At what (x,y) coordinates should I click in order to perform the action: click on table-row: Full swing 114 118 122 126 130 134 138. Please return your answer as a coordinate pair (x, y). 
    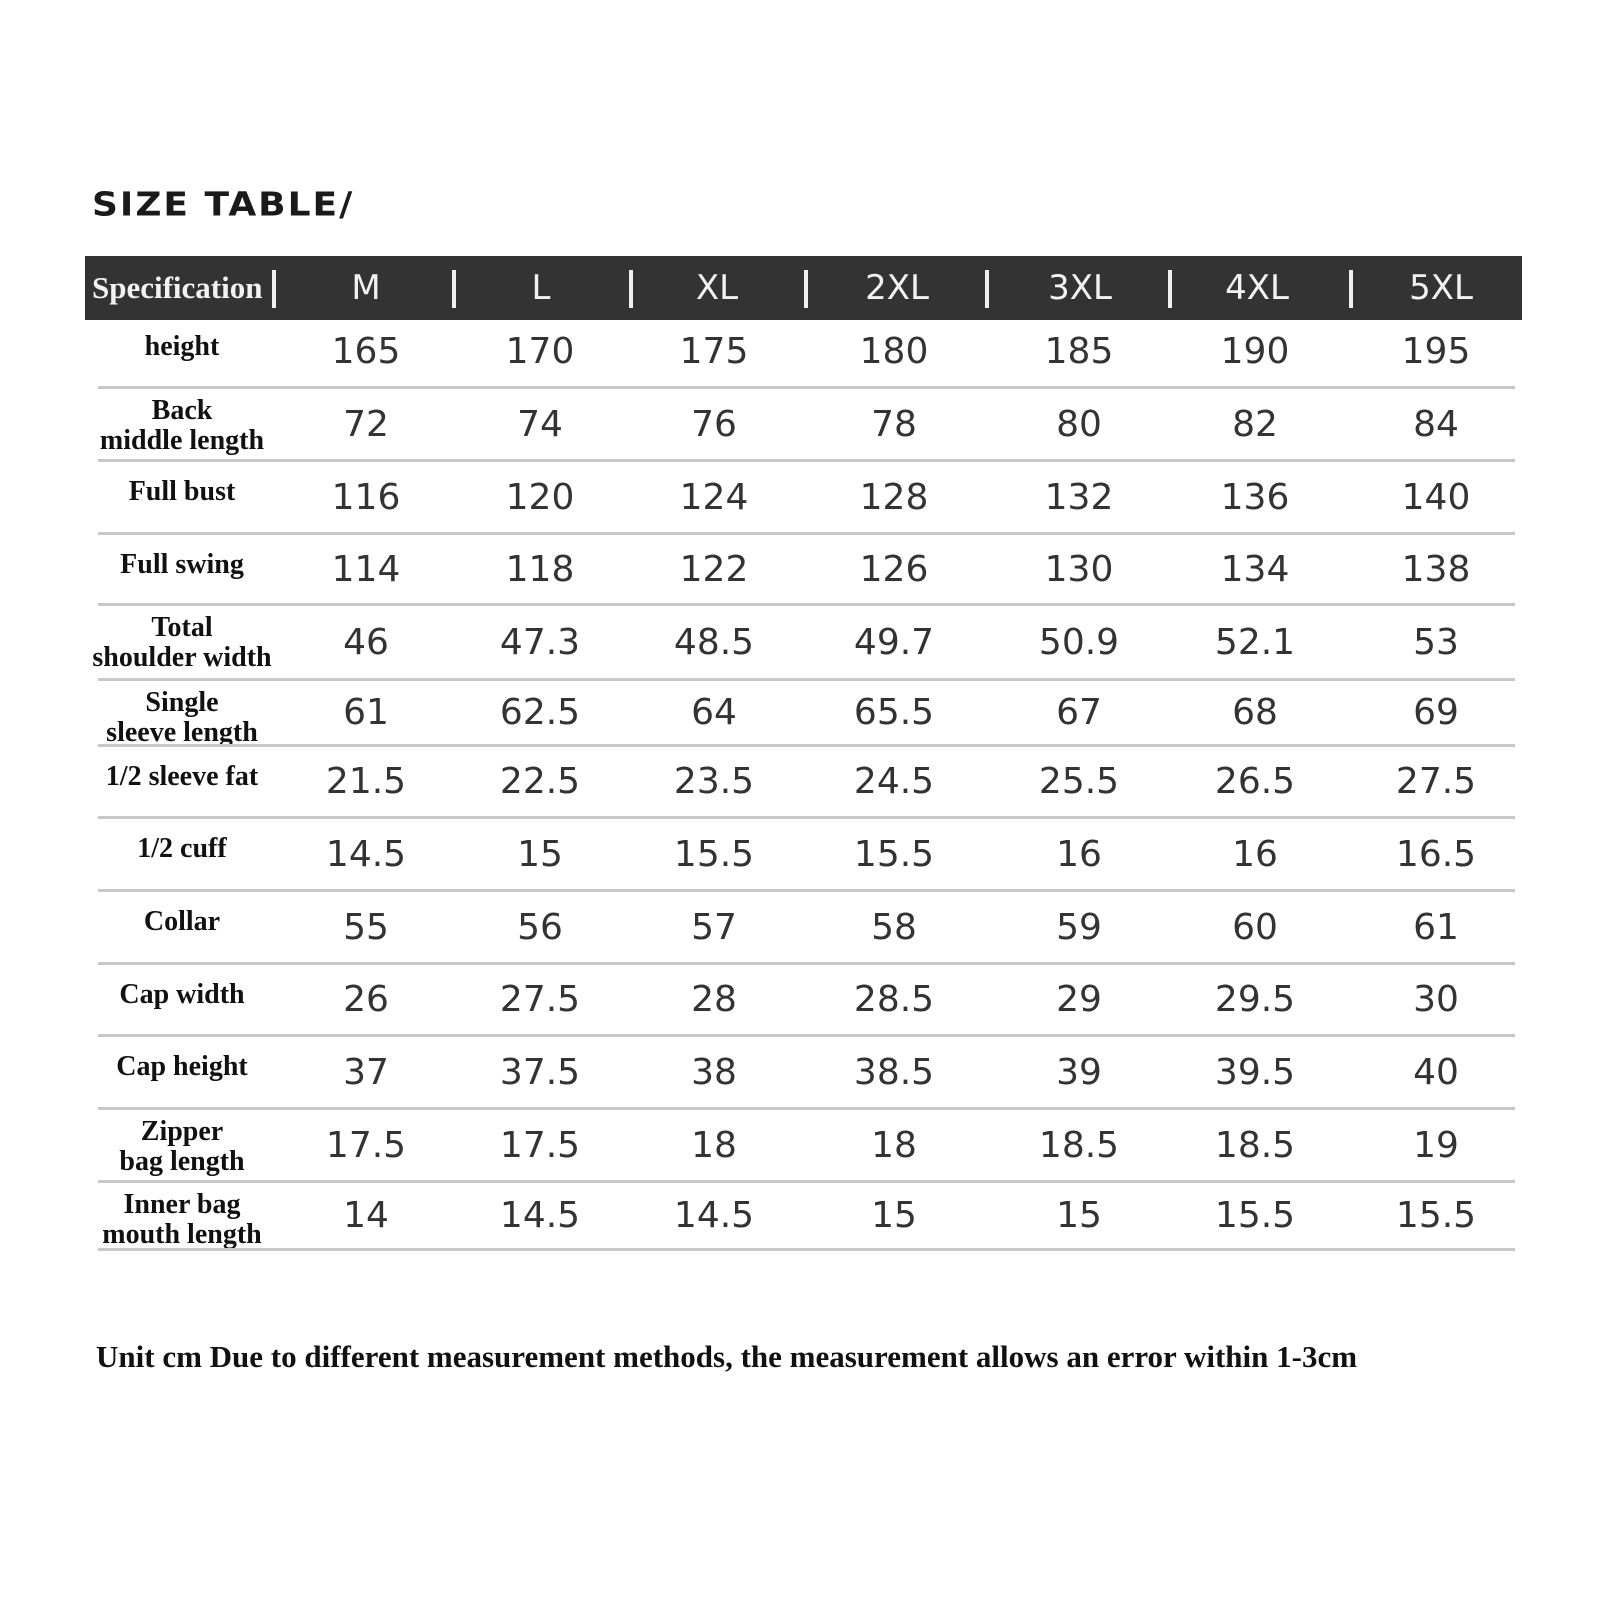
    Looking at the image, I should click on (800, 573).